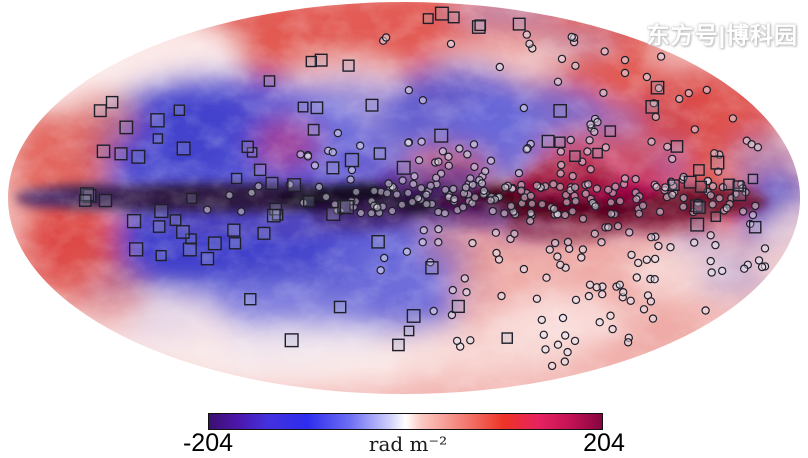 The height and width of the screenshot is (458, 808). I want to click on colorbar-min-label: -204, so click(208, 443).